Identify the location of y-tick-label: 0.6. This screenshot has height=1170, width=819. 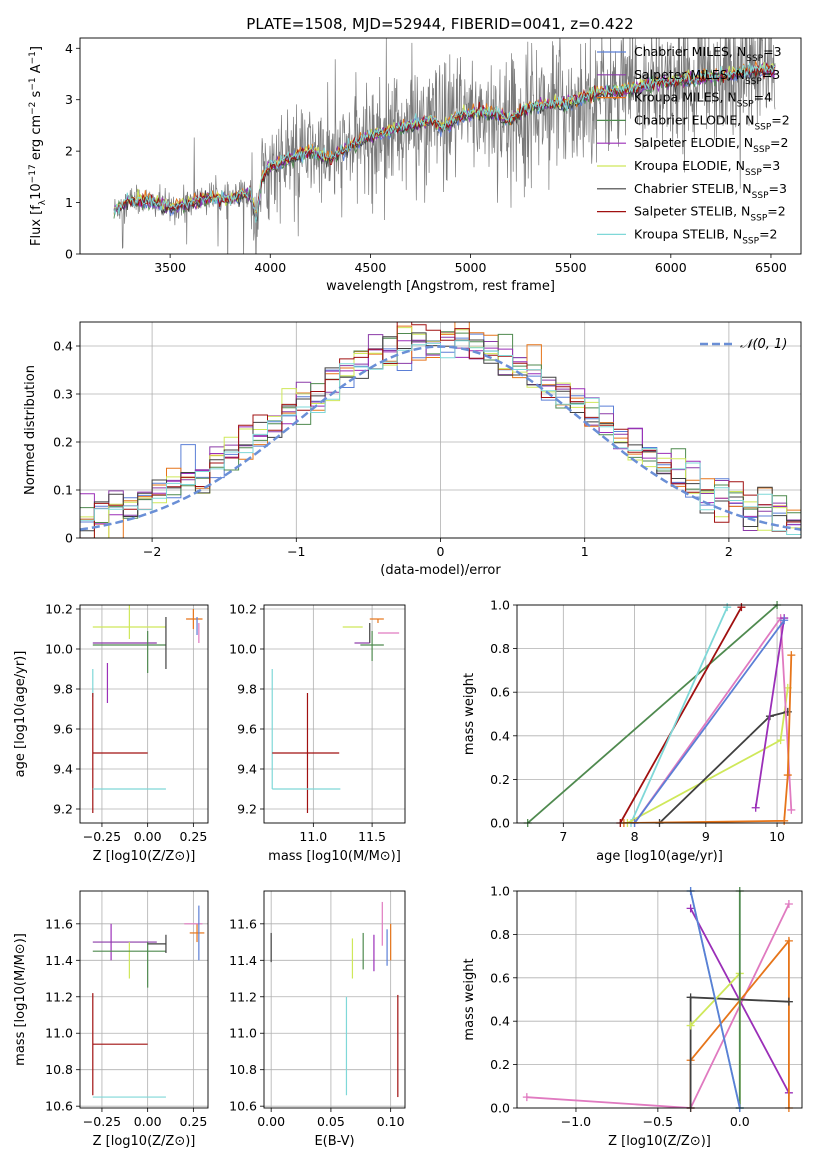
(500, 692).